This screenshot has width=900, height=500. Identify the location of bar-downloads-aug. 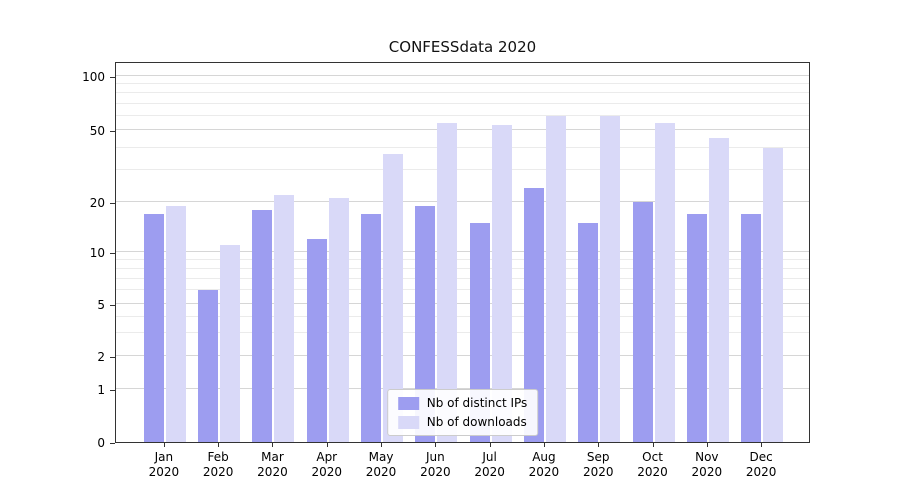
(555, 278).